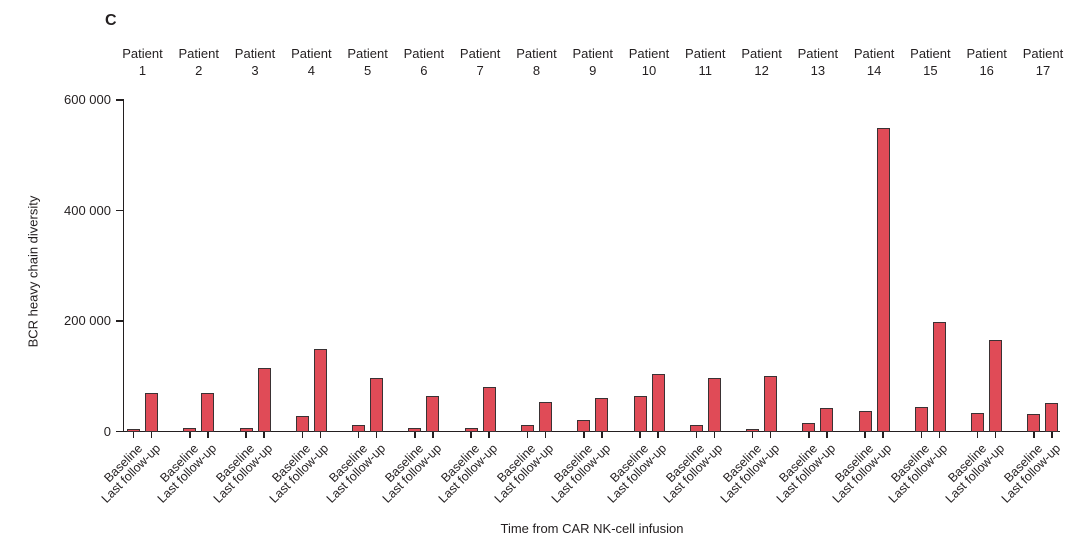 The width and height of the screenshot is (1077, 548). What do you see at coordinates (107, 431) in the screenshot?
I see `y-tick-label: 0` at bounding box center [107, 431].